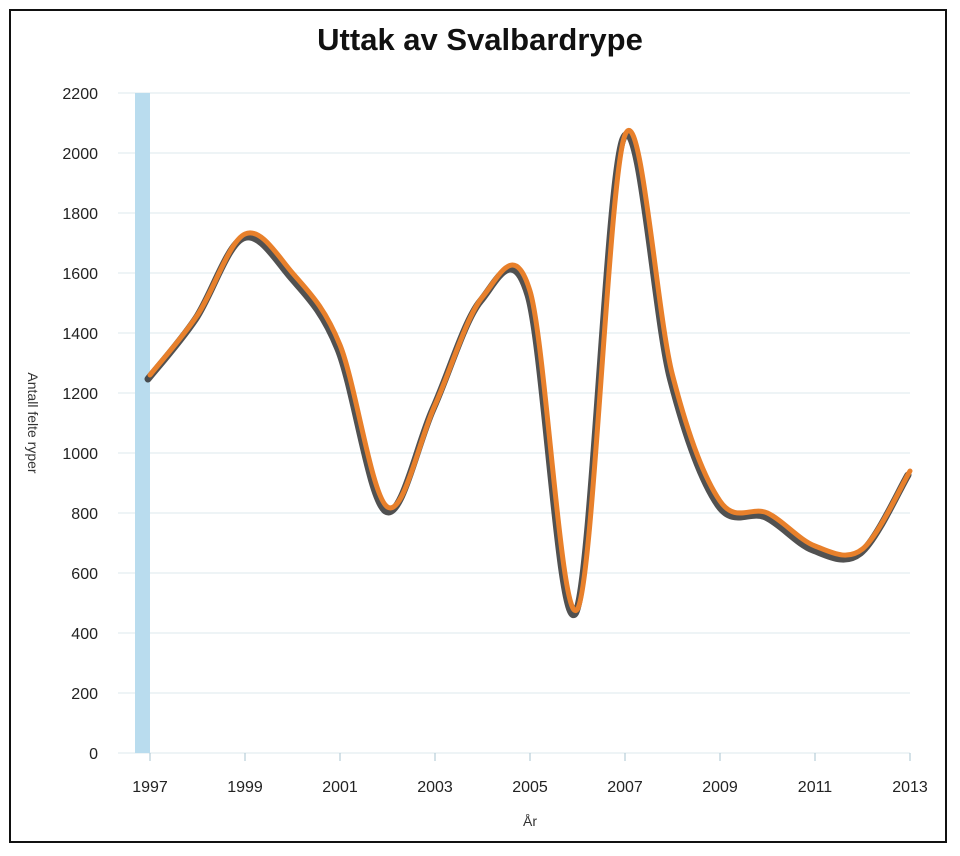  I want to click on y-axis-band, so click(142, 423).